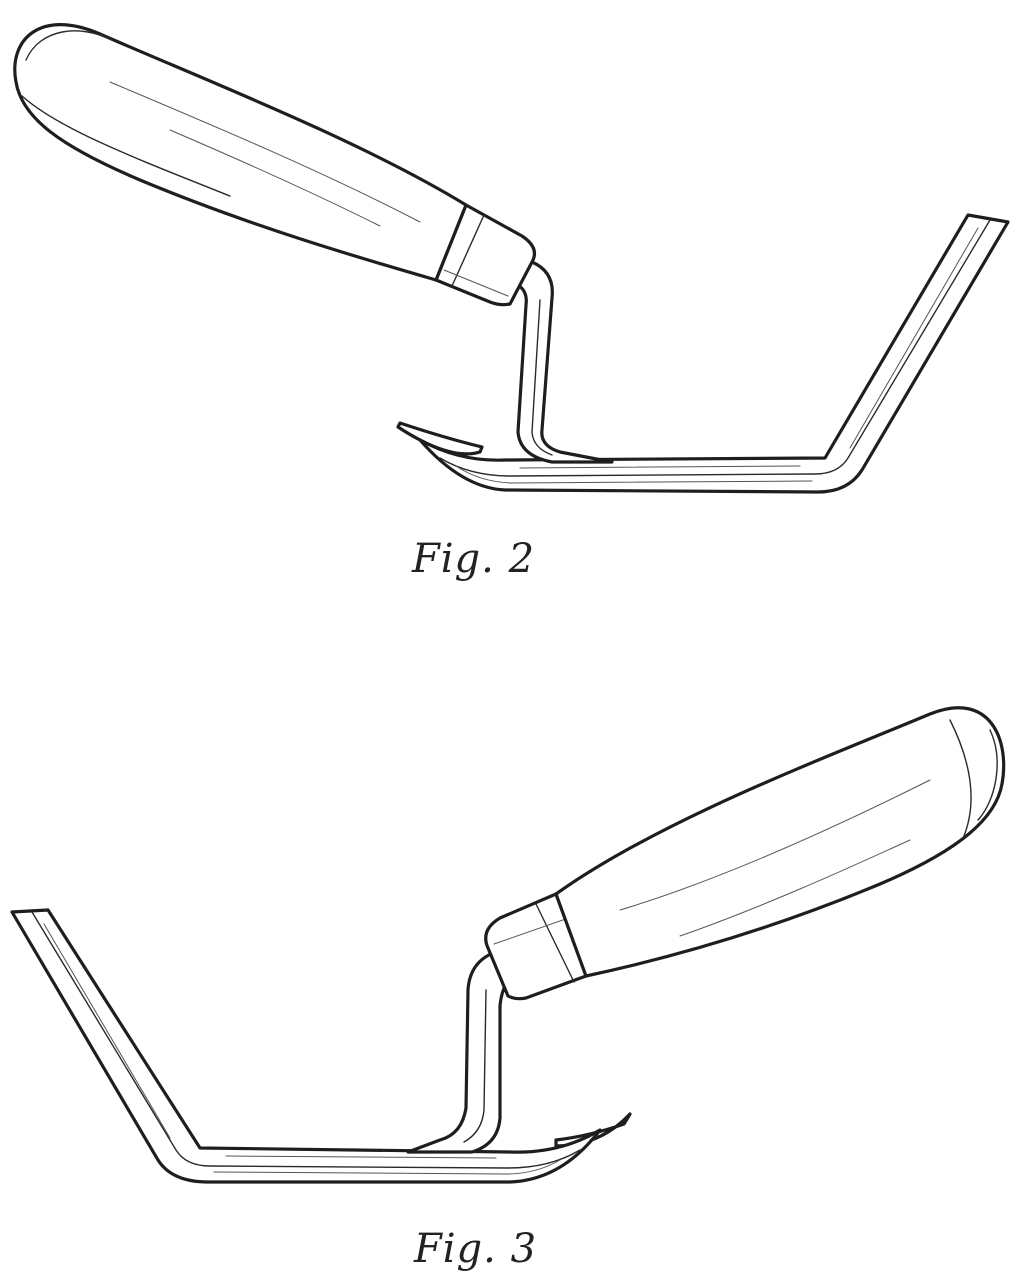 This screenshot has height=1288, width=1022. I want to click on fig2-shank, so click(564, 362).